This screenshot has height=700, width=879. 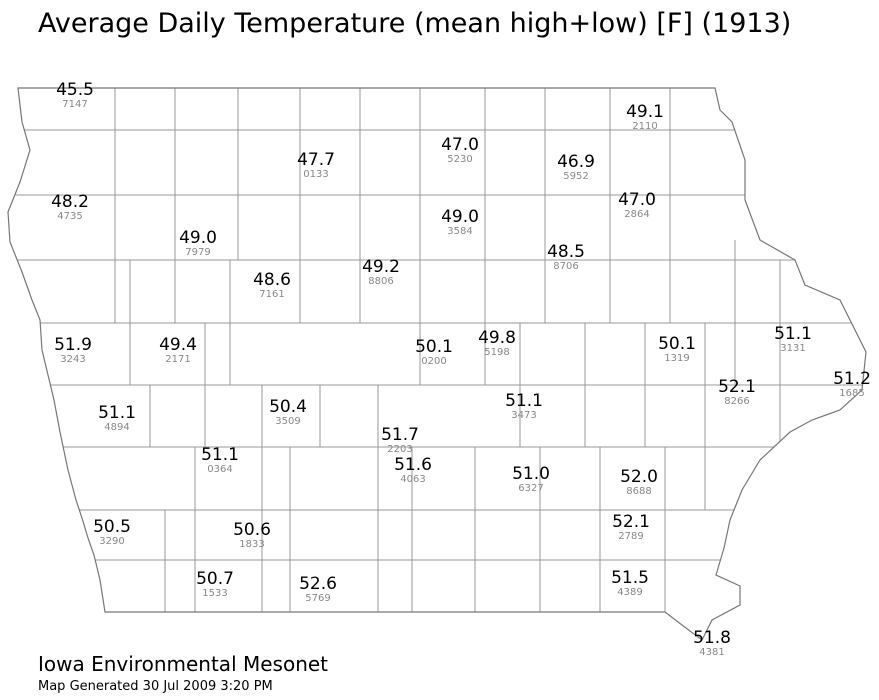 I want to click on station-value: 50.6, so click(x=252, y=530).